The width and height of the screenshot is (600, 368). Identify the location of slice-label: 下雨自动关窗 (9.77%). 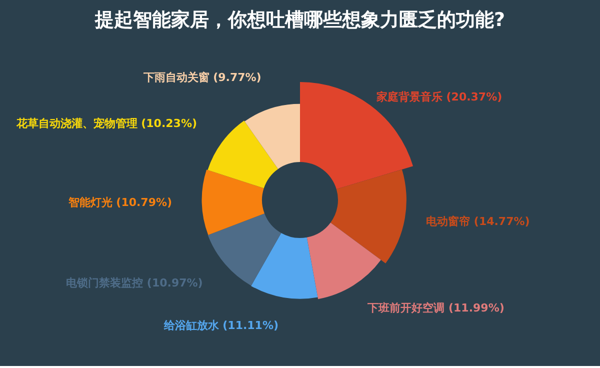
(202, 77).